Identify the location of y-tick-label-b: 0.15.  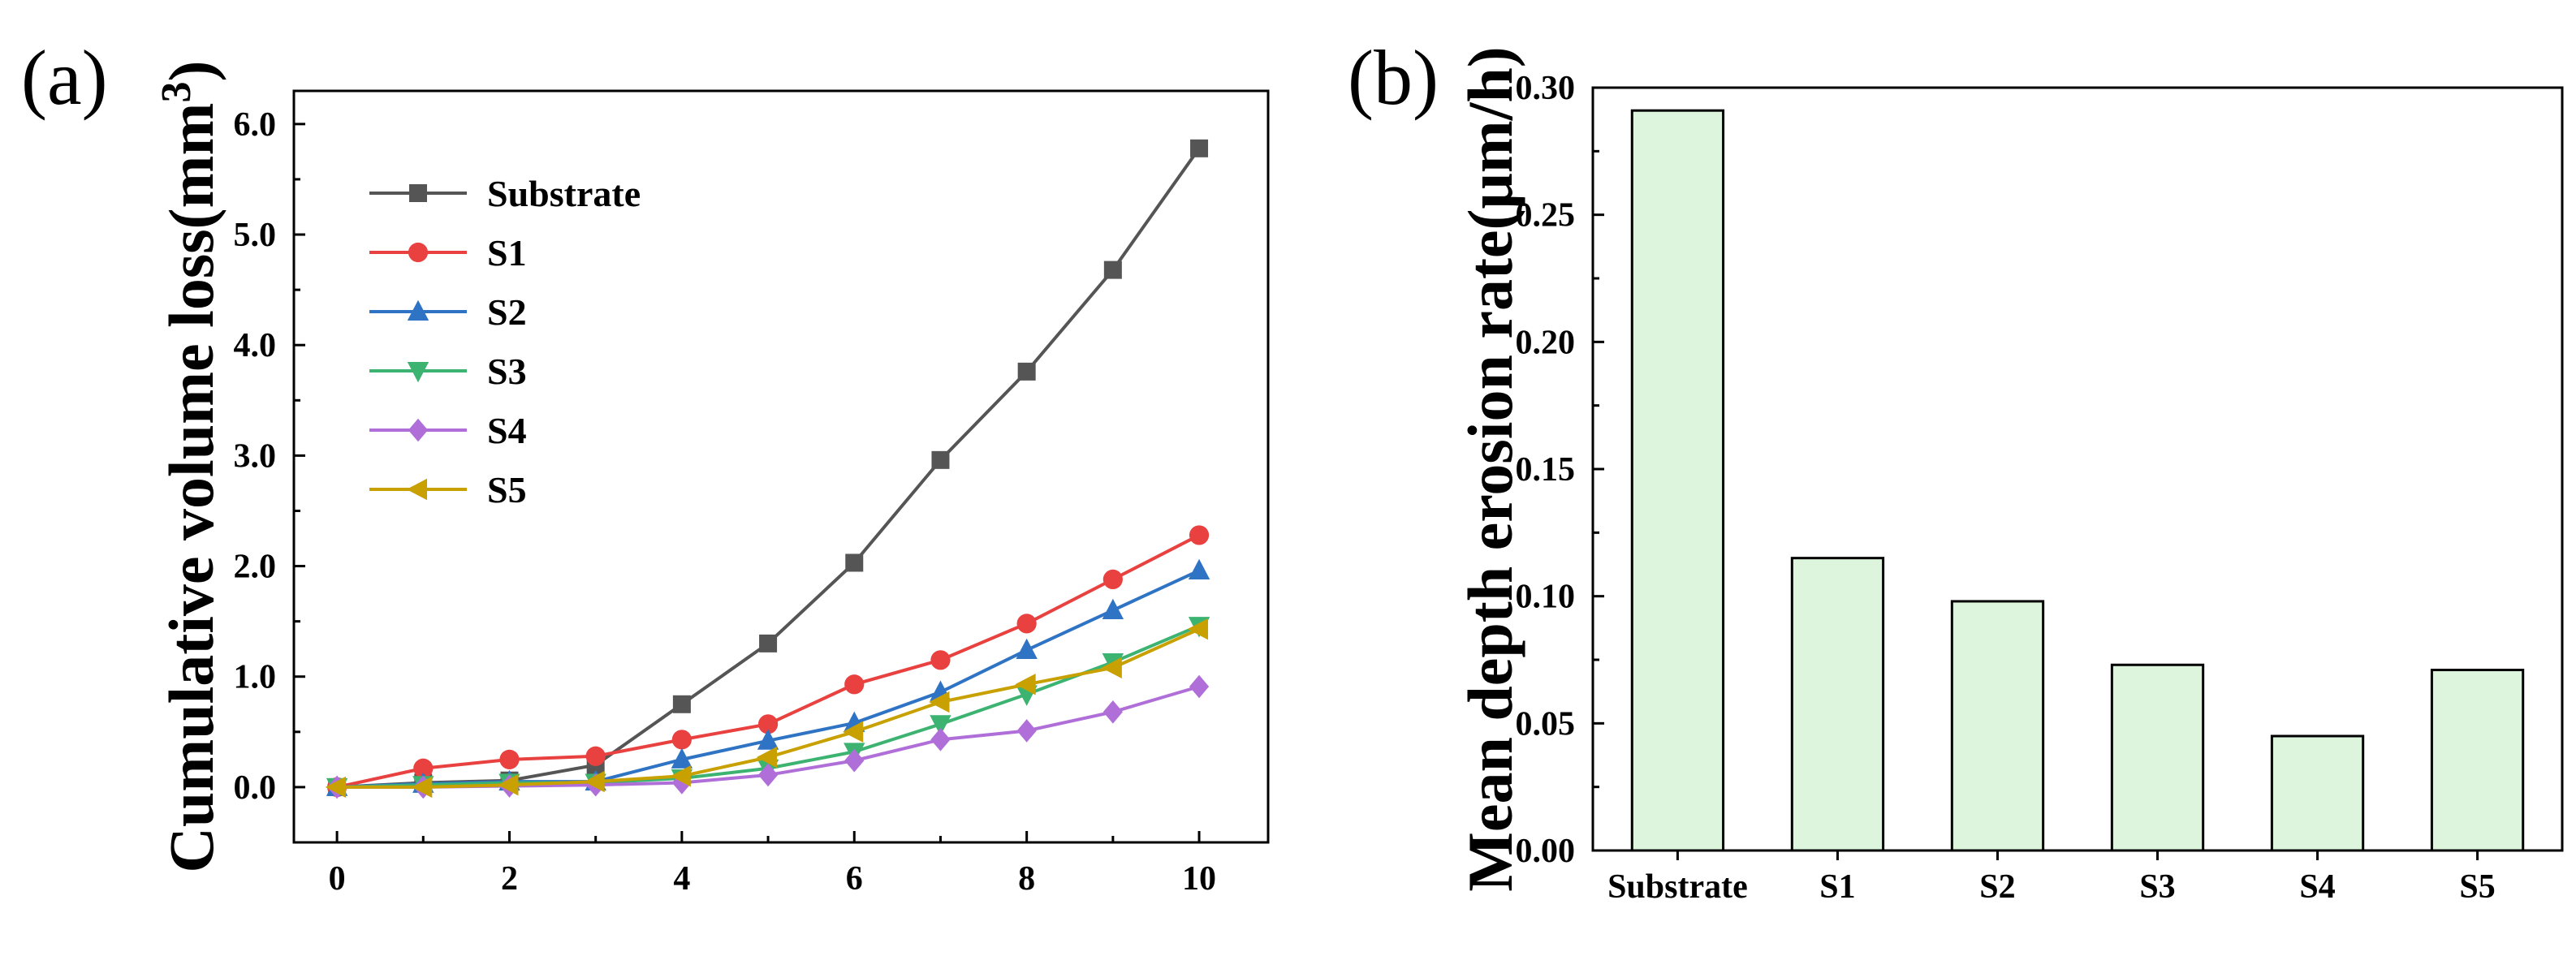
(1546, 470).